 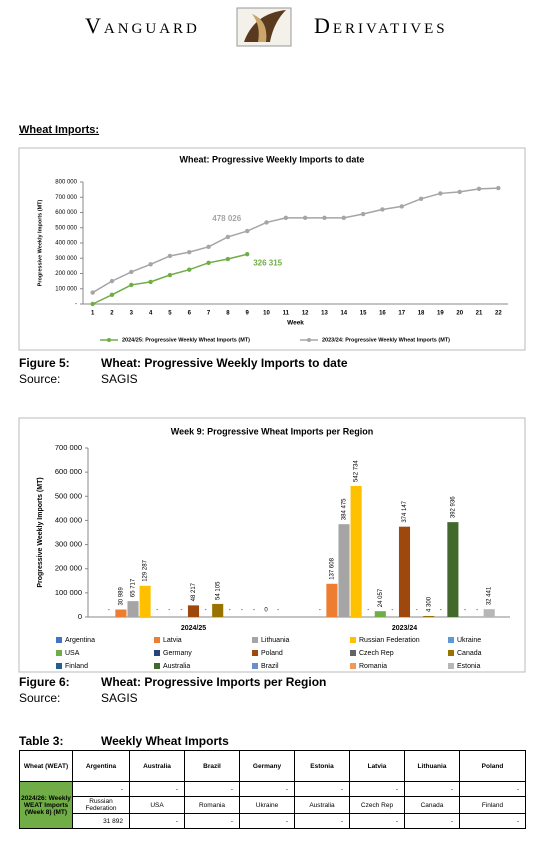 I want to click on table-title: Weekly Wheat Imports, so click(x=165, y=741).